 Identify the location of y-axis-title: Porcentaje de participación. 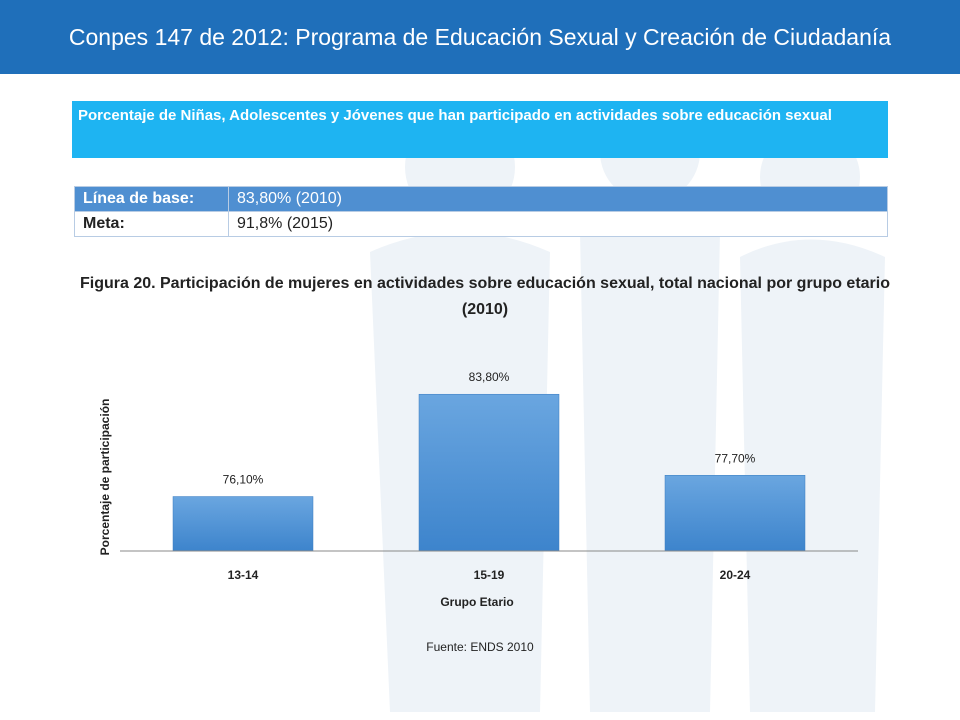
(105, 477).